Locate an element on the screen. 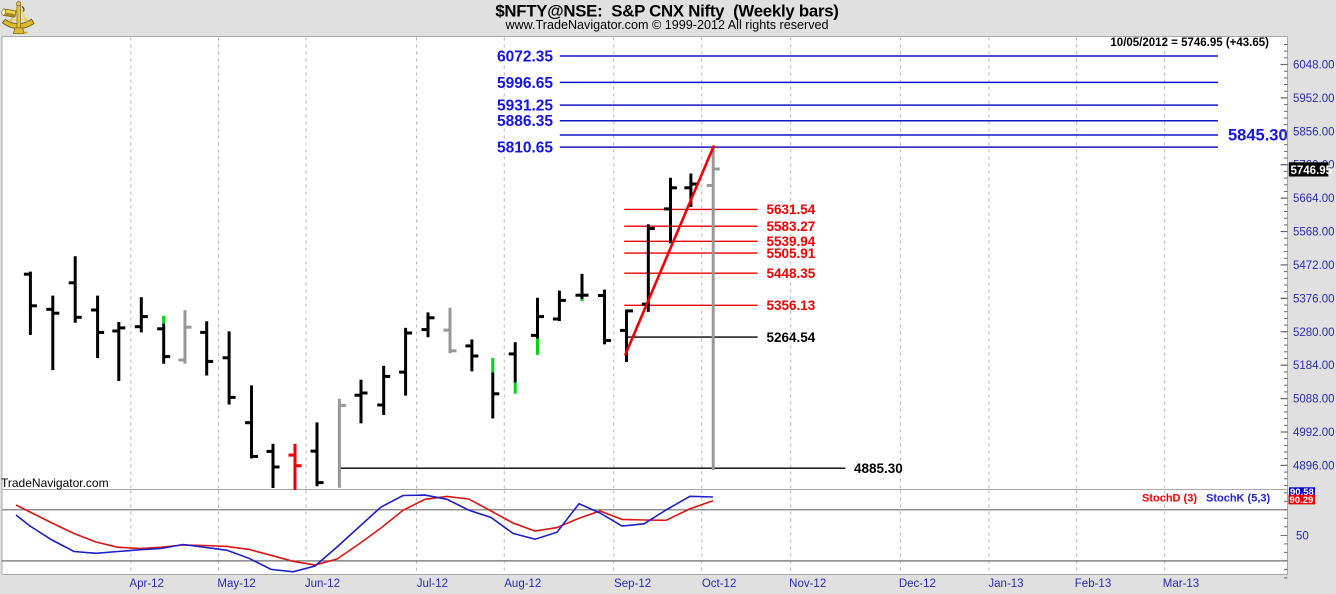  svg-text: Apr-12 is located at coordinates (146, 584).